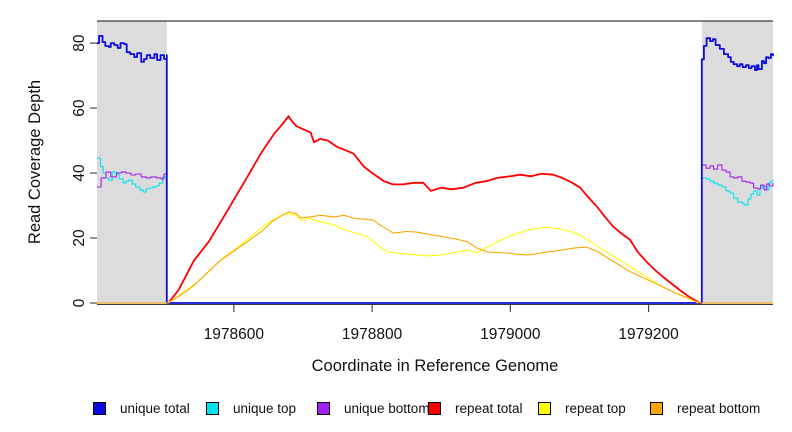  I want to click on series-repeat-top, so click(433, 258).